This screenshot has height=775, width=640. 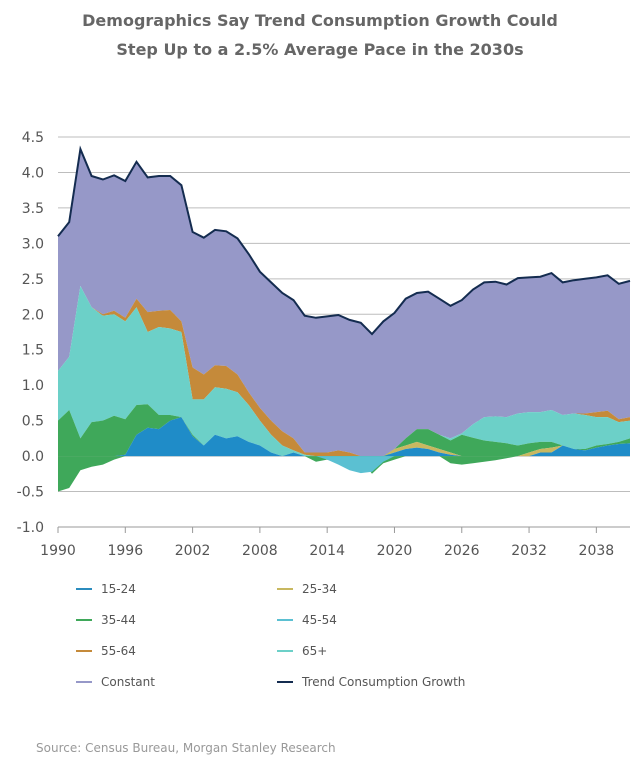 I want to click on y-tick-label: 3.0, so click(x=33, y=244).